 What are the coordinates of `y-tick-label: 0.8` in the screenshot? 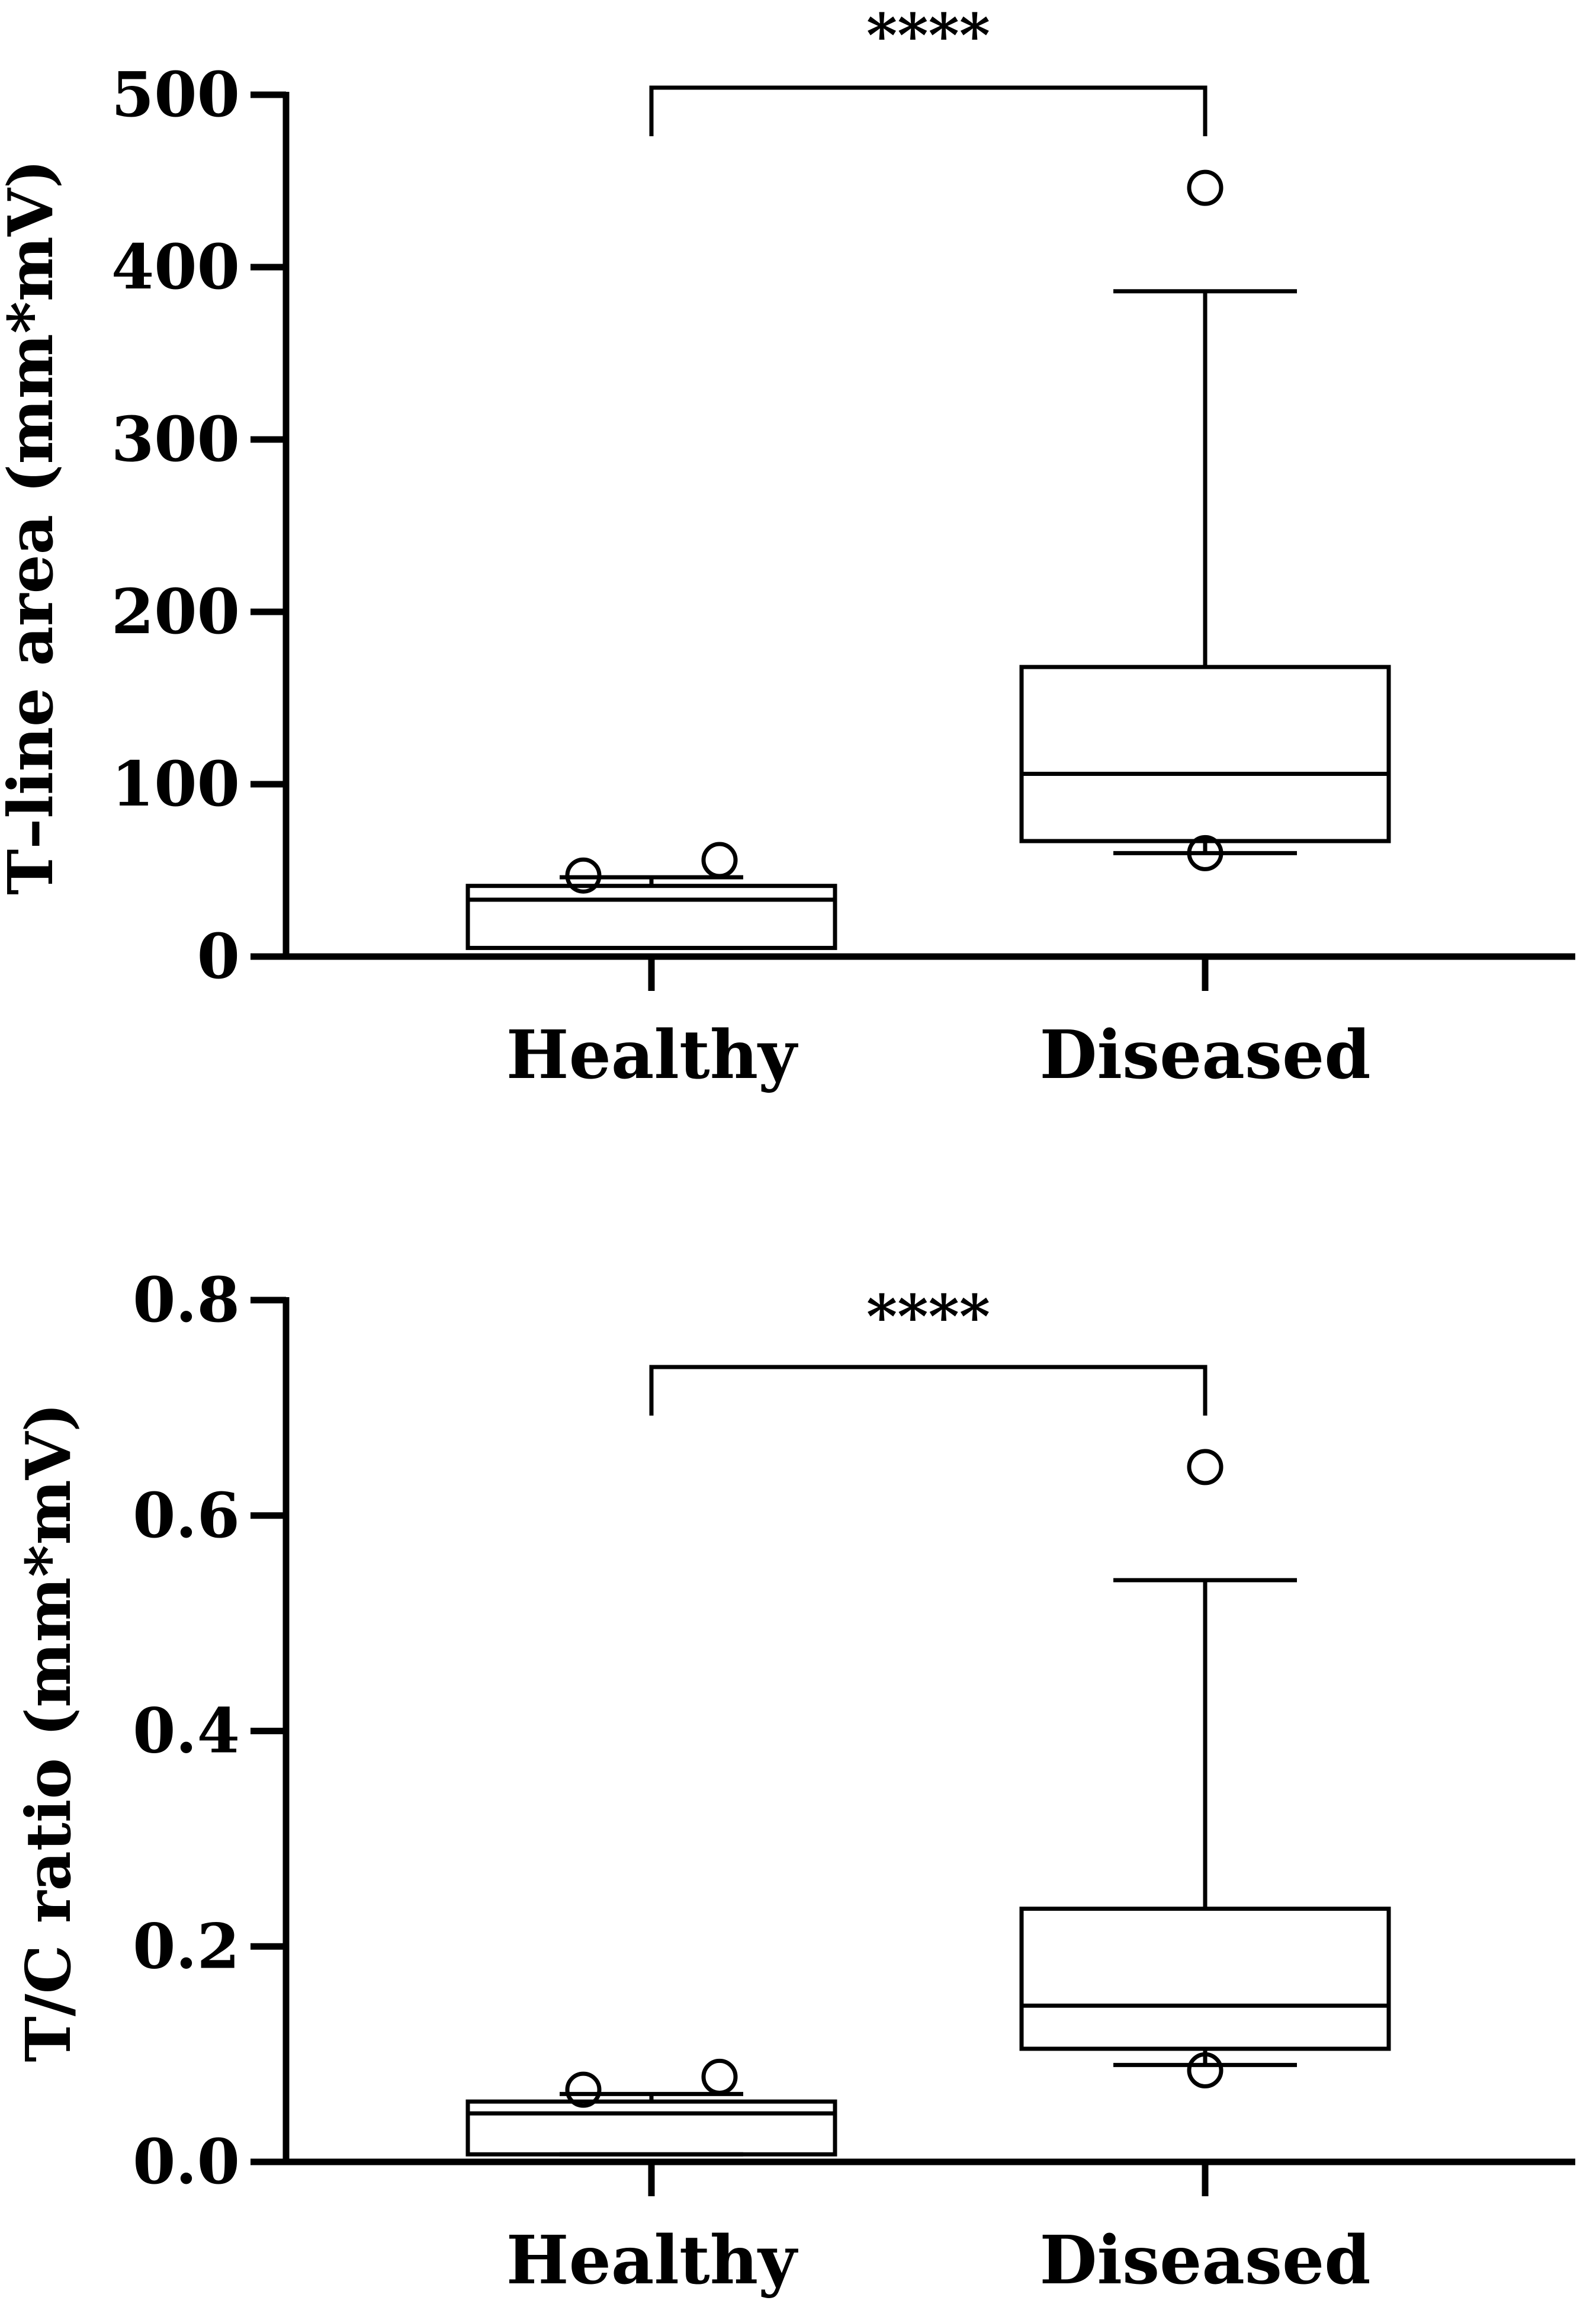 It's located at (186, 1299).